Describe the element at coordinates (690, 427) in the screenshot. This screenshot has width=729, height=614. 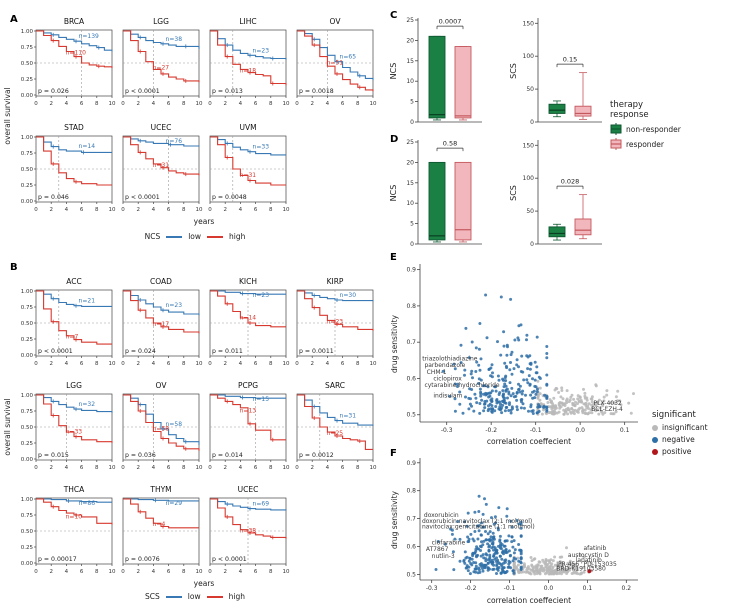
I see `legend-item-insignificant: insignificant` at that location.